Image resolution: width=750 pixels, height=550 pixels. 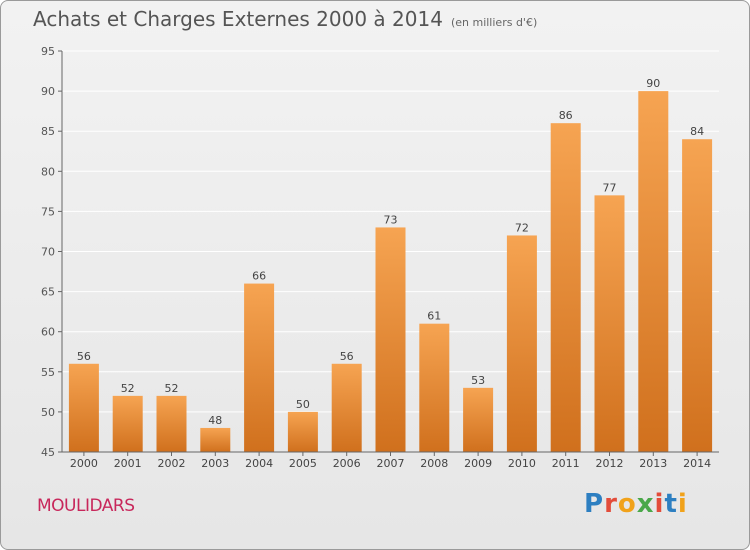 I want to click on y-tick-label: 55, so click(x=48, y=372).